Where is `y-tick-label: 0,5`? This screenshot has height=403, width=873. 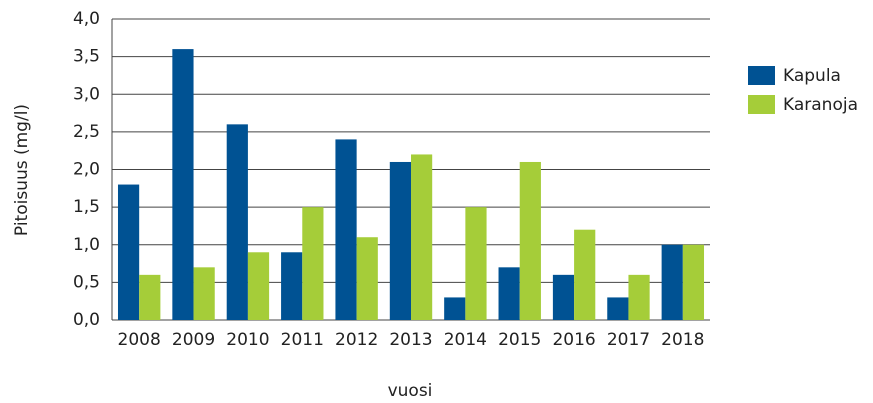
y-tick-label: 0,5 is located at coordinates (86, 282).